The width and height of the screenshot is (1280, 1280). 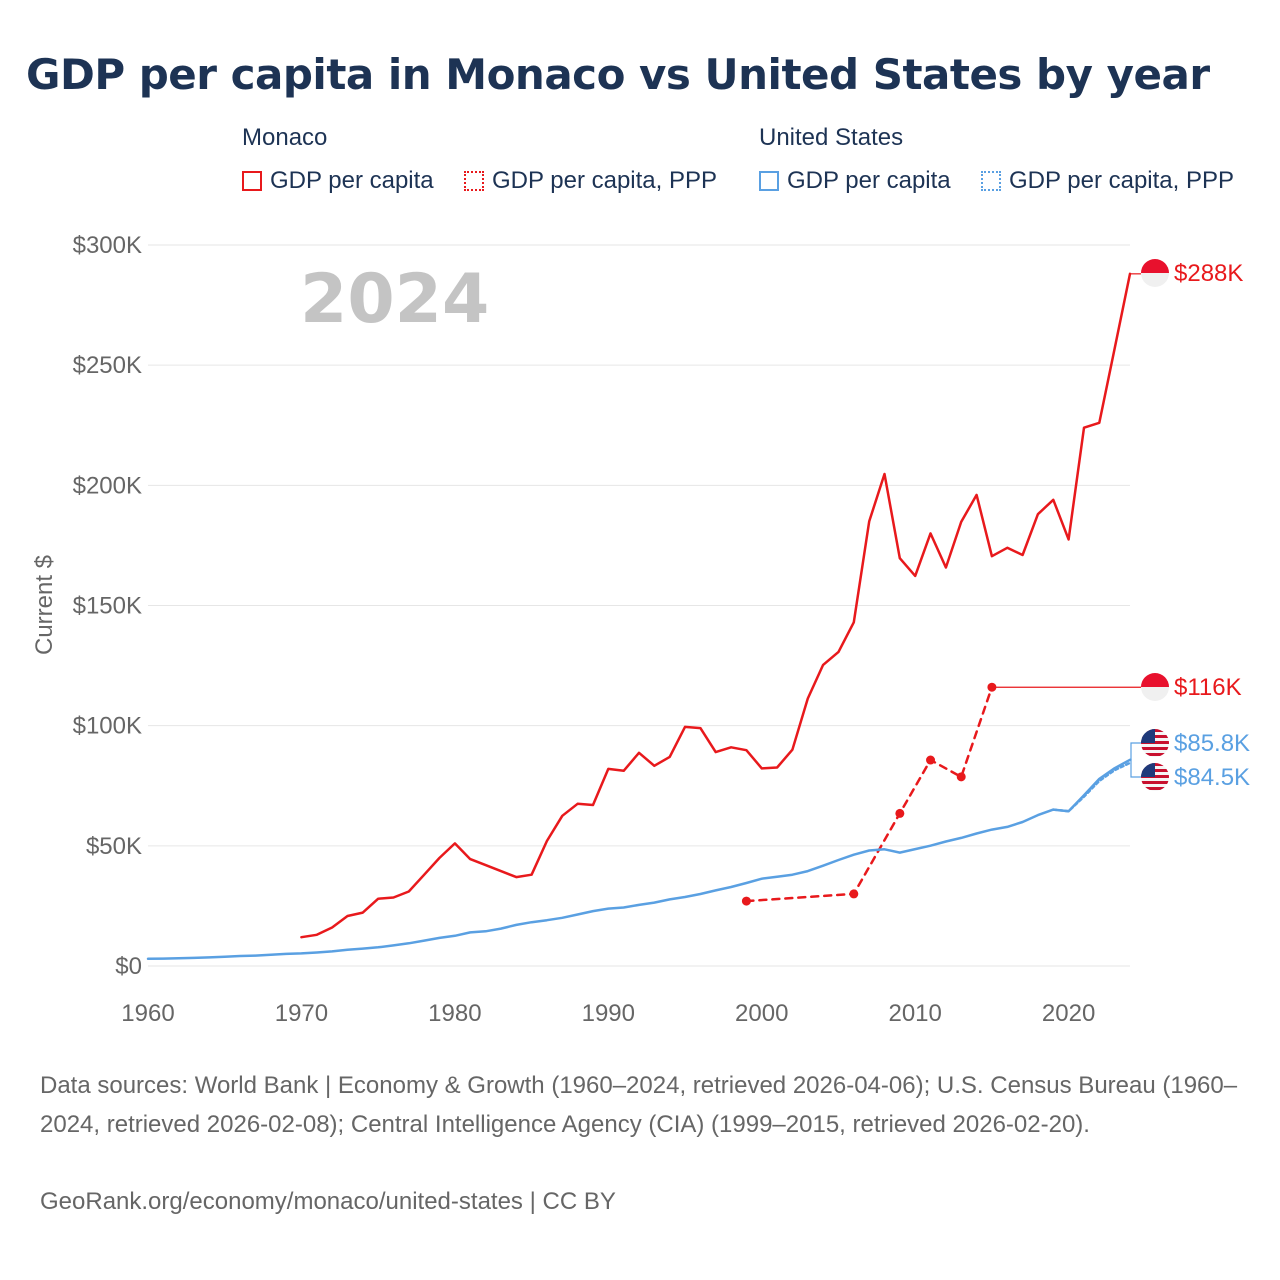 What do you see at coordinates (128, 966) in the screenshot?
I see `y-tick-label: $0` at bounding box center [128, 966].